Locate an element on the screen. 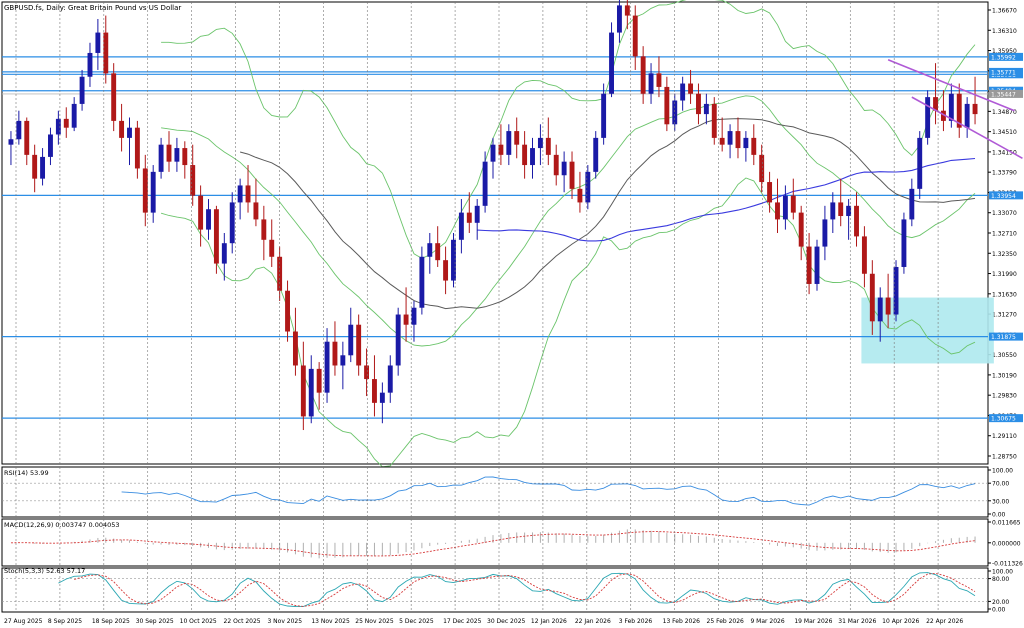 Image resolution: width=1024 pixels, height=628 pixels. rsi-pane: 100.00 70.00 30.00 0.00 is located at coordinates (507, 492).